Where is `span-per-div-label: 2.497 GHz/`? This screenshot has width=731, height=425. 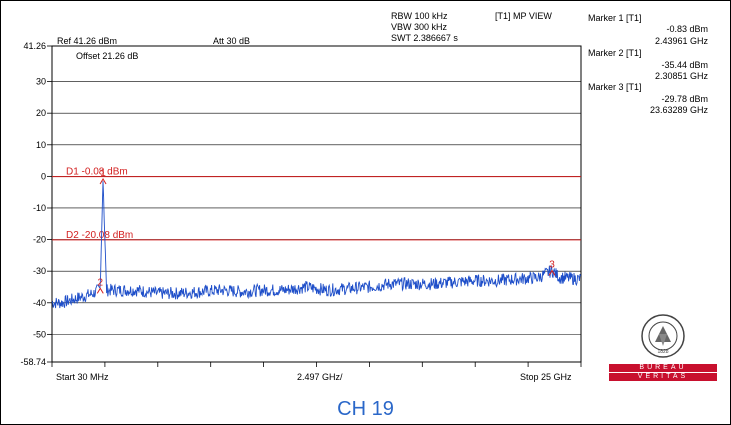 span-per-div-label: 2.497 GHz/ is located at coordinates (320, 377).